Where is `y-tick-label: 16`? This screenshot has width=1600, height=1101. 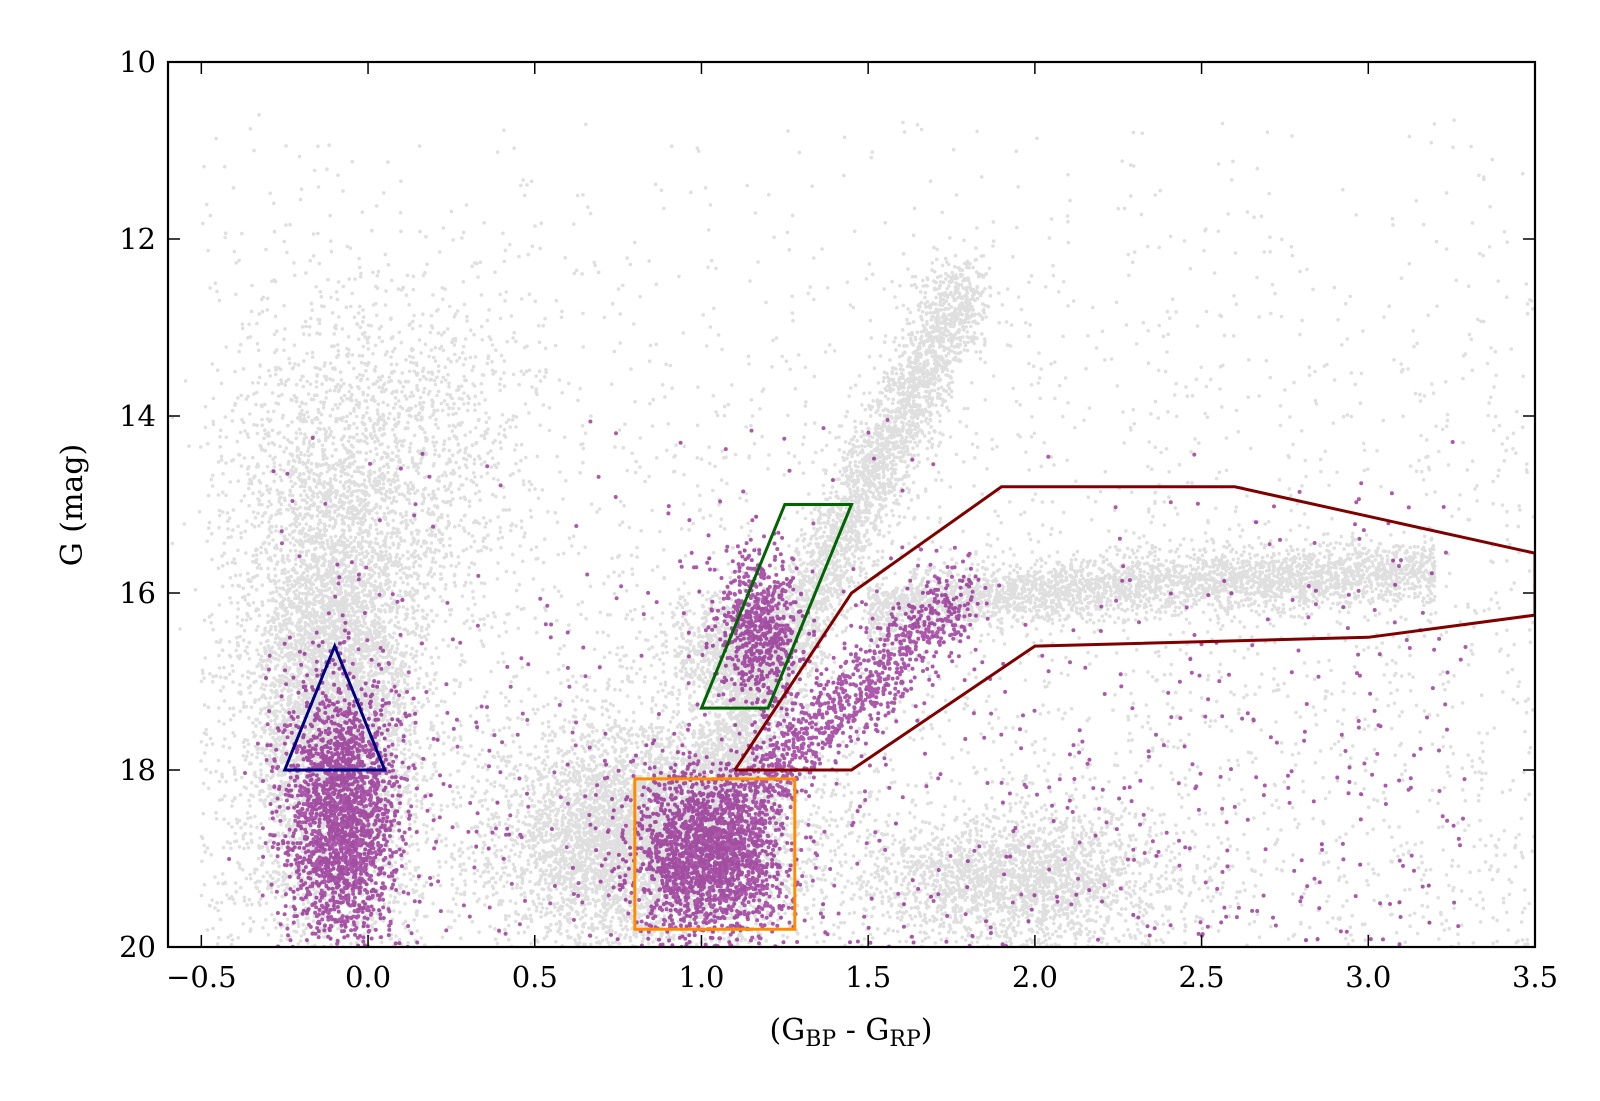 y-tick-label: 16 is located at coordinates (137, 593).